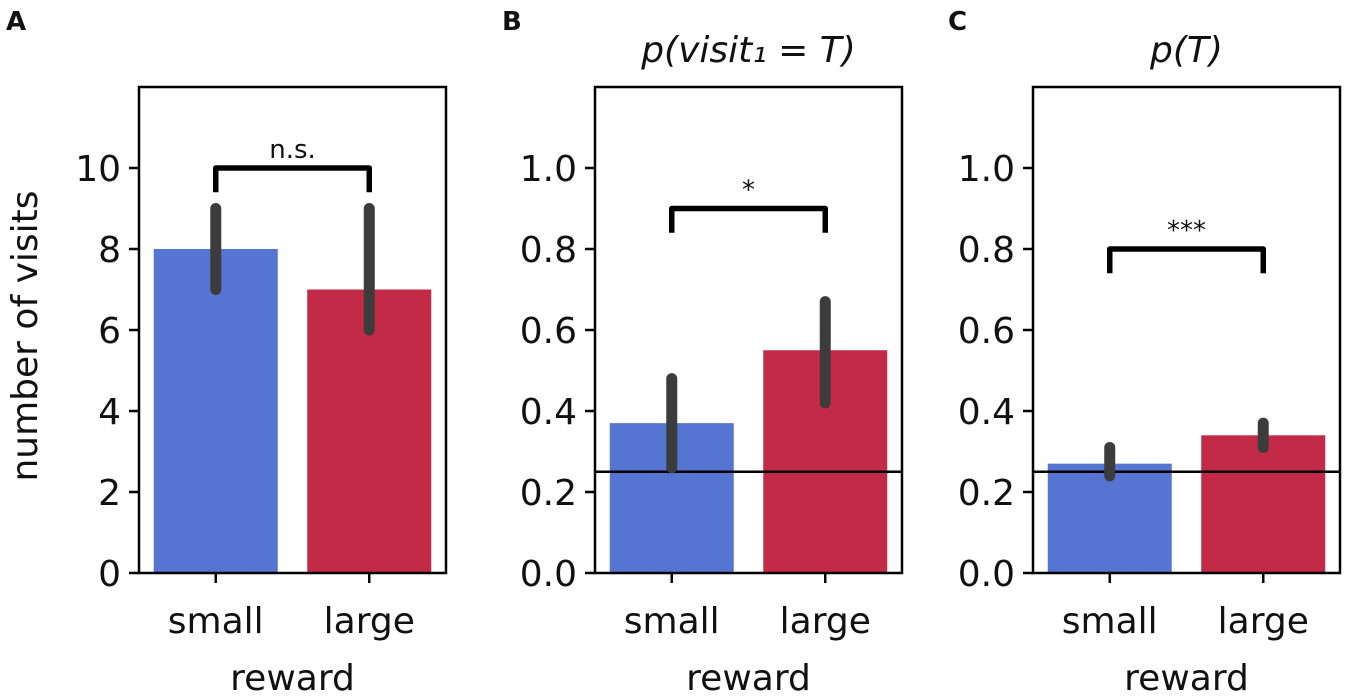 This screenshot has width=1350, height=698. What do you see at coordinates (957, 22) in the screenshot?
I see `panel-letter-C: C` at bounding box center [957, 22].